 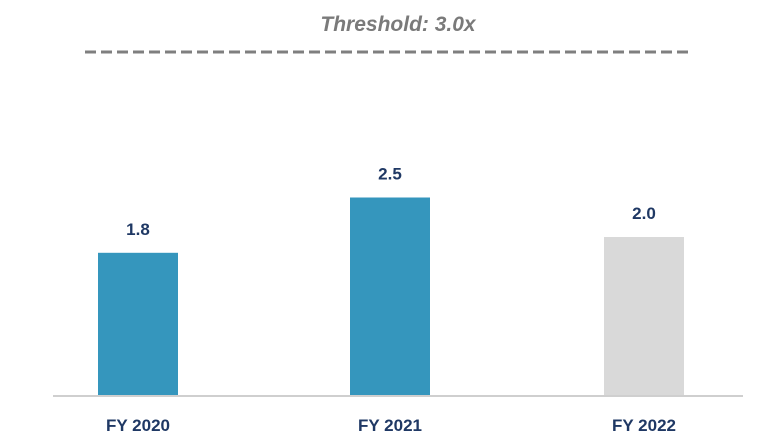 I want to click on threshold-label: Threshold: 3.0x, so click(x=398, y=24).